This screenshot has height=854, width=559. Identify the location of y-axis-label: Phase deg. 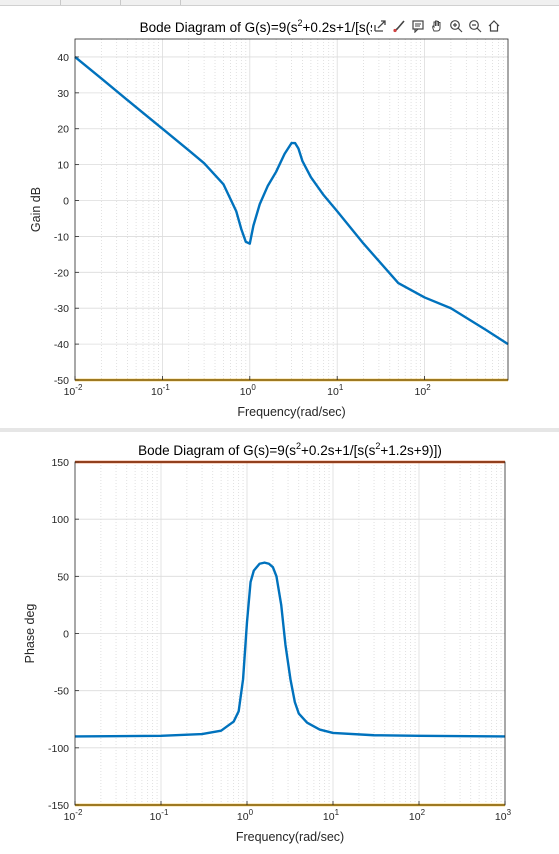
(30, 634).